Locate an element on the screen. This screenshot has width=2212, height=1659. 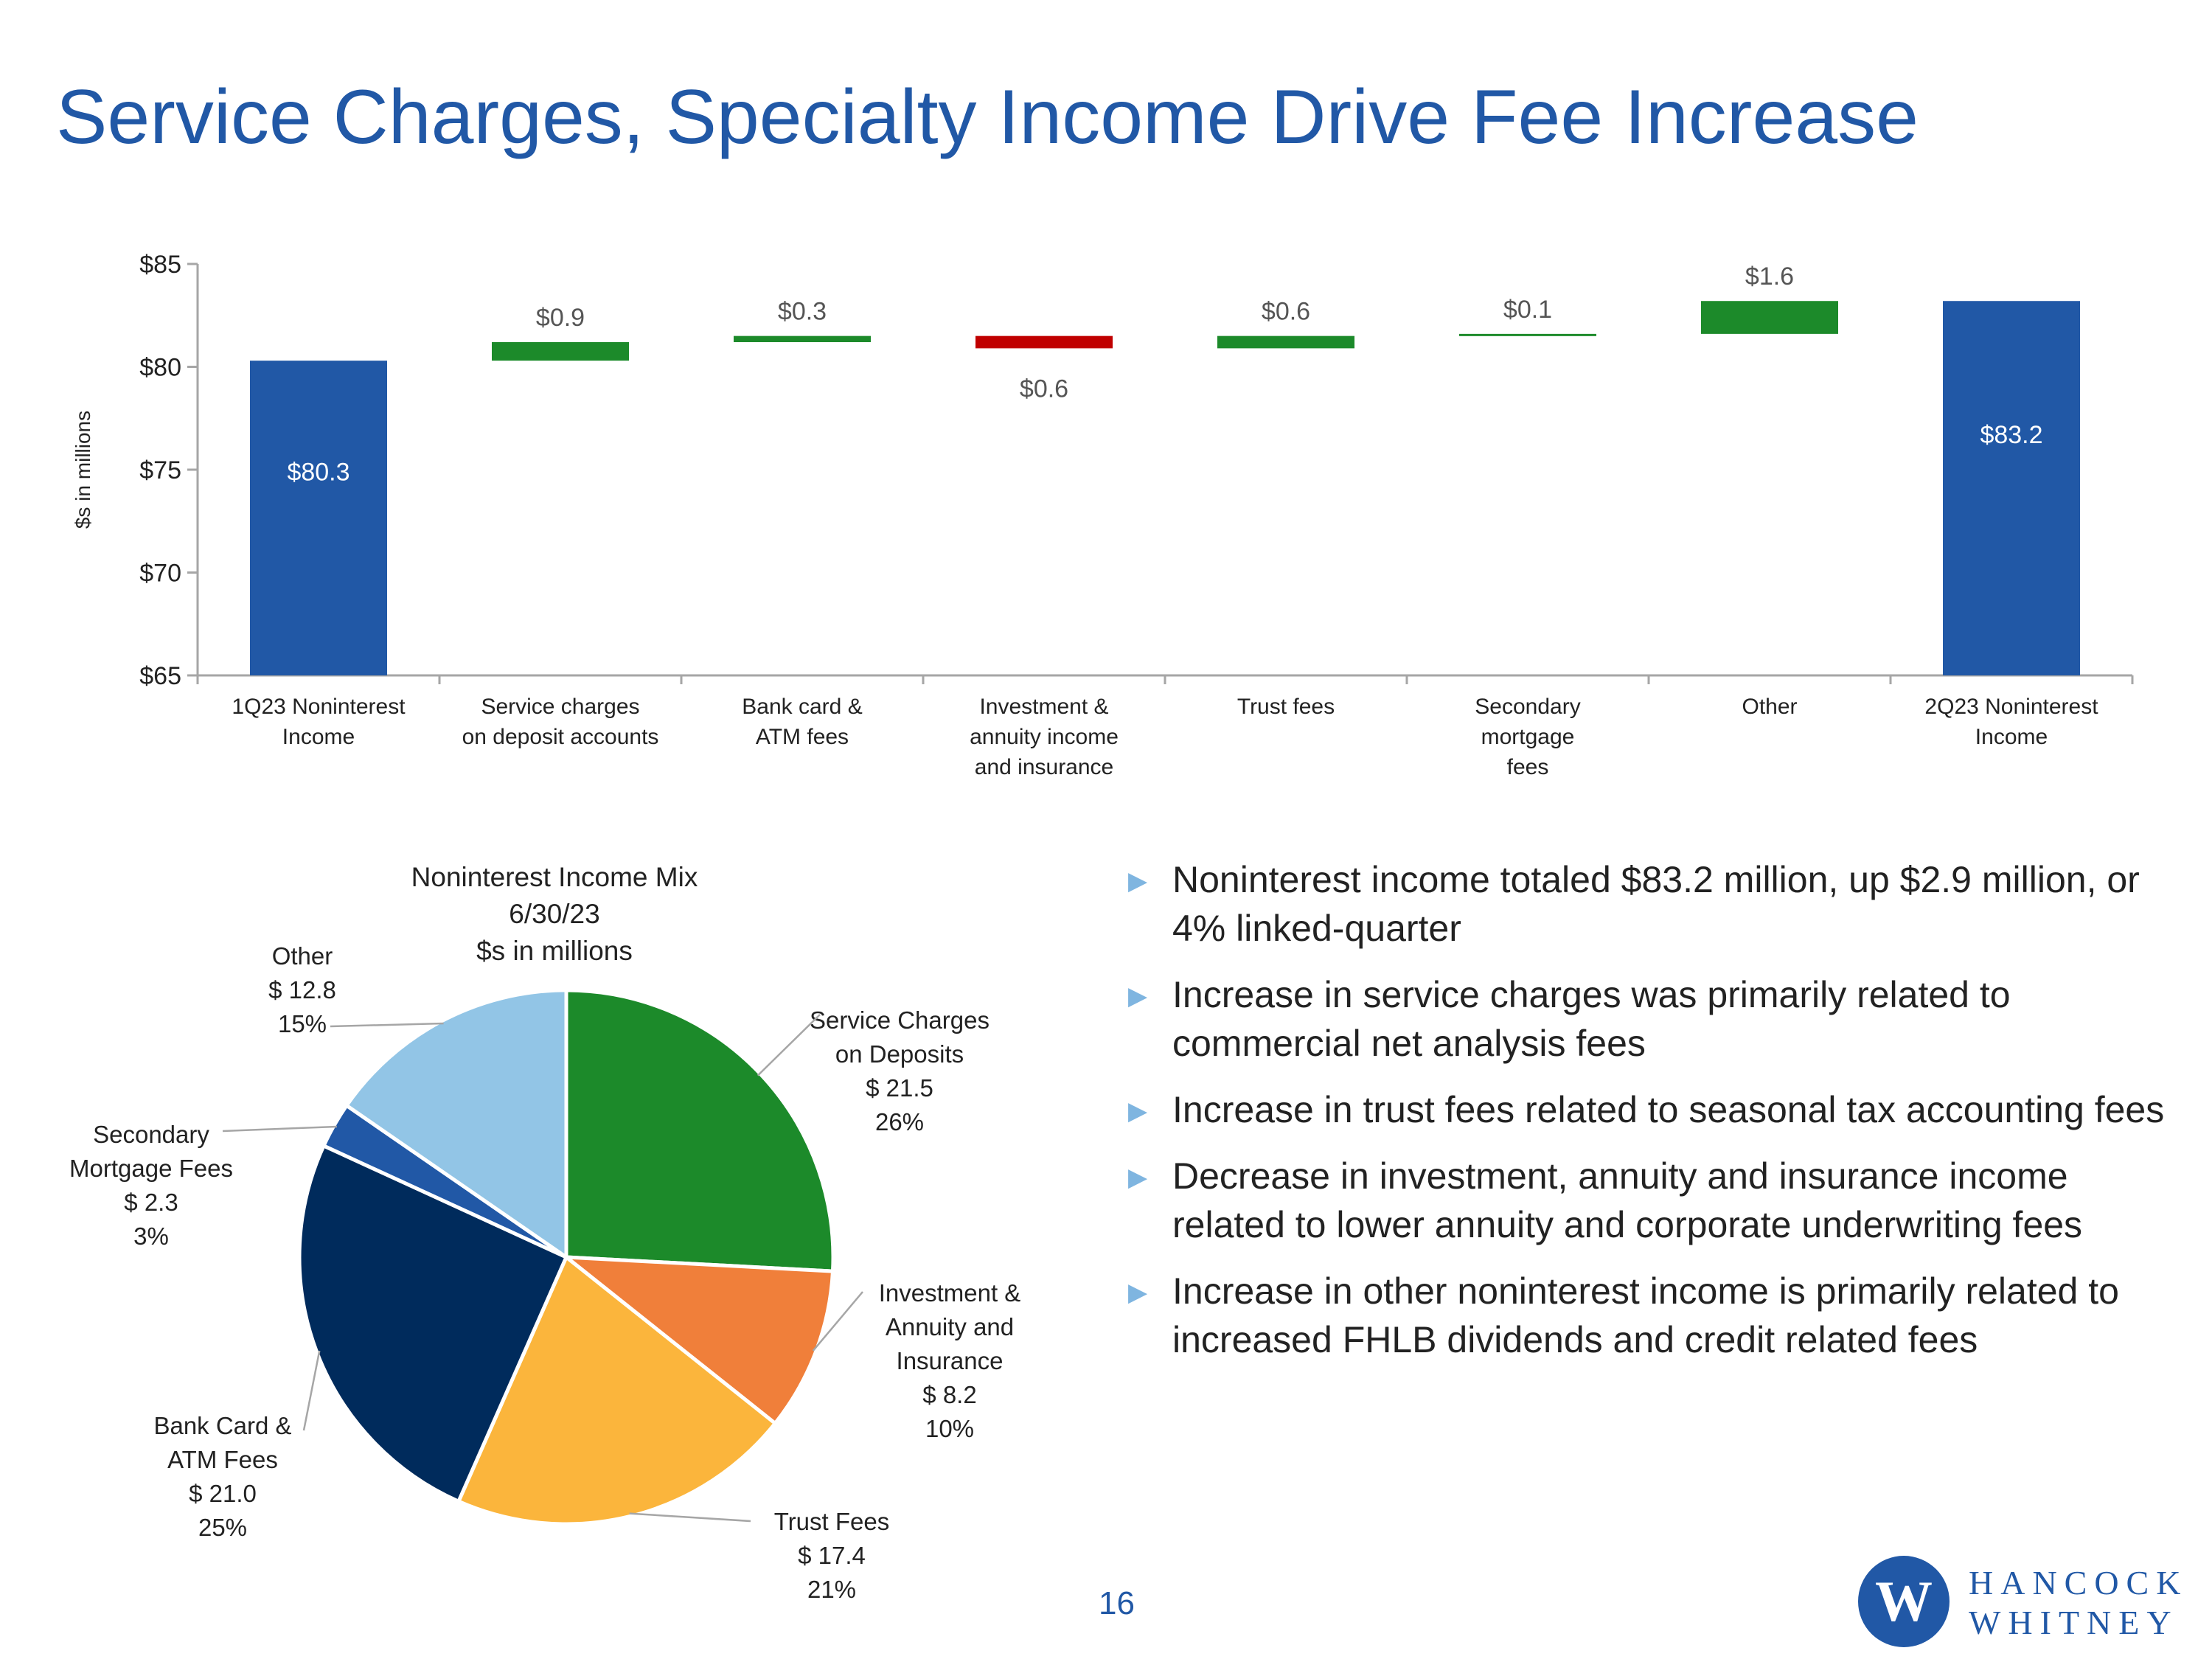
x-category-label: Other is located at coordinates (1769, 707).